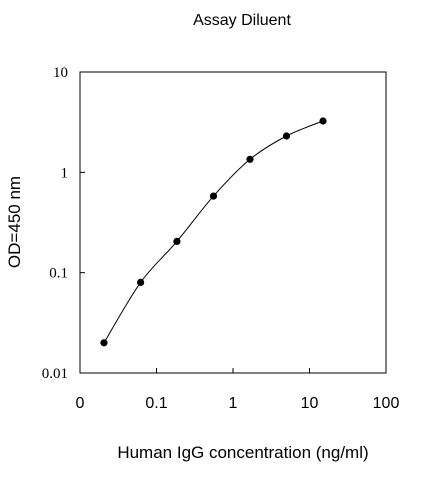  I want to click on x-tick-label: 0, so click(80, 403).